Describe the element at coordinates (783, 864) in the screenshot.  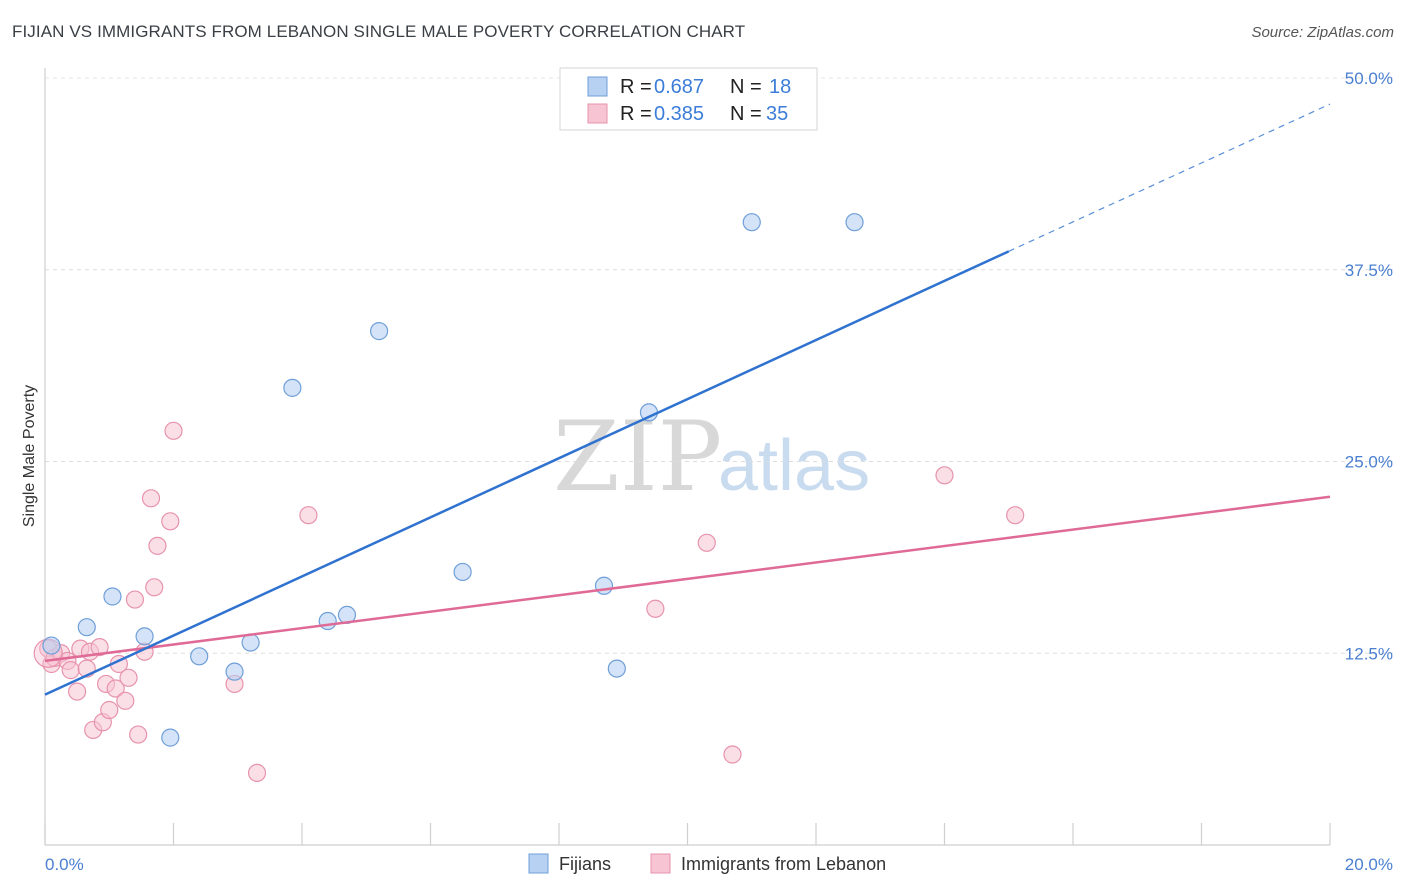
I see `bottom-legend-label-lebanon: Immigrants from Lebanon` at that location.